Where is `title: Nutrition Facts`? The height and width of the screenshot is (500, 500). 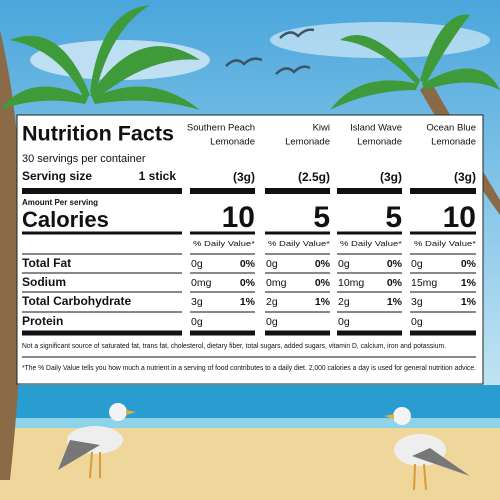
title: Nutrition Facts is located at coordinates (98, 134).